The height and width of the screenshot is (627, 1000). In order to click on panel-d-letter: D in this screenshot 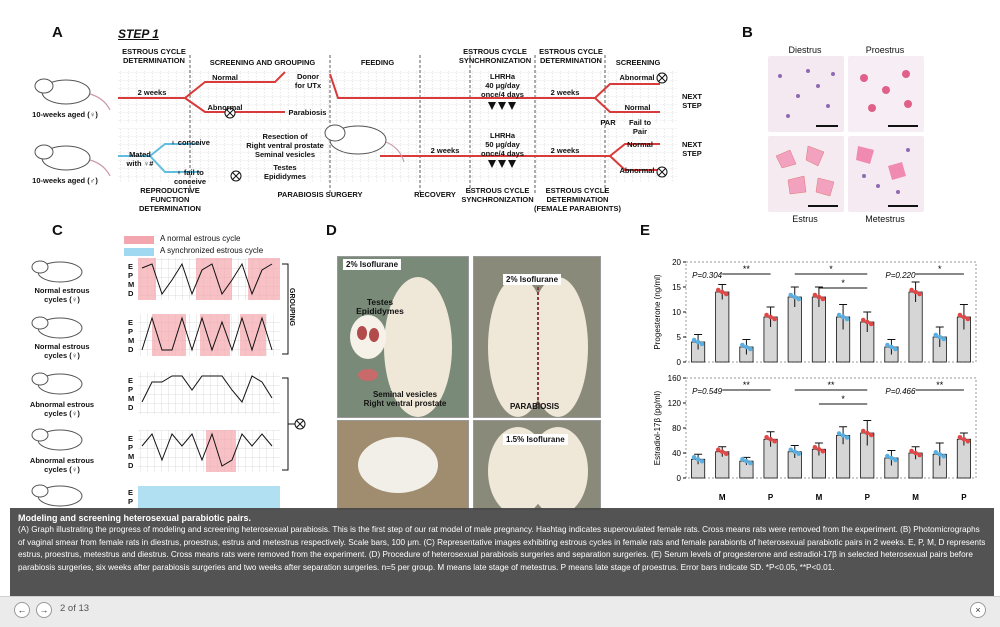, I will do `click(331, 230)`.